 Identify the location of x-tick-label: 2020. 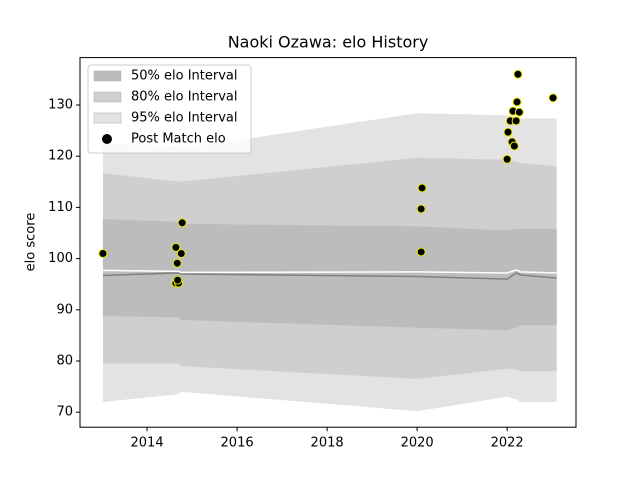
(417, 443).